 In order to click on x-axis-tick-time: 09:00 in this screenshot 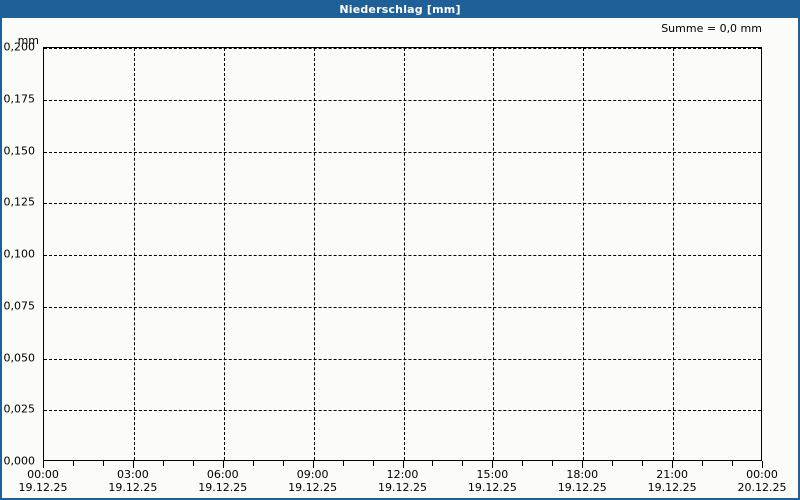, I will do `click(312, 474)`.